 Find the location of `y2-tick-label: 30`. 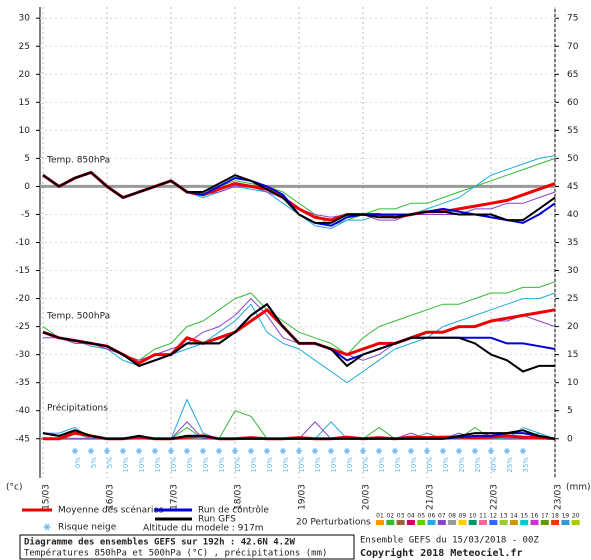

y2-tick-label: 30 is located at coordinates (573, 271).